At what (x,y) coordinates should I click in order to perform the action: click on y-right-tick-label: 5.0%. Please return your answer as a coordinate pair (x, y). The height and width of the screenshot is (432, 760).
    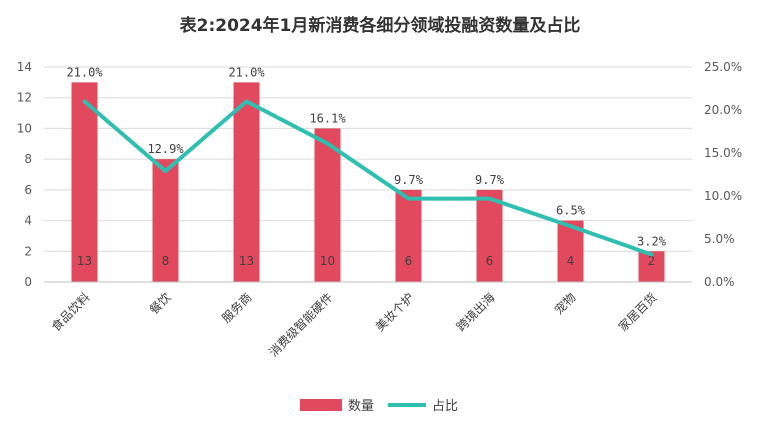
    Looking at the image, I should click on (719, 239).